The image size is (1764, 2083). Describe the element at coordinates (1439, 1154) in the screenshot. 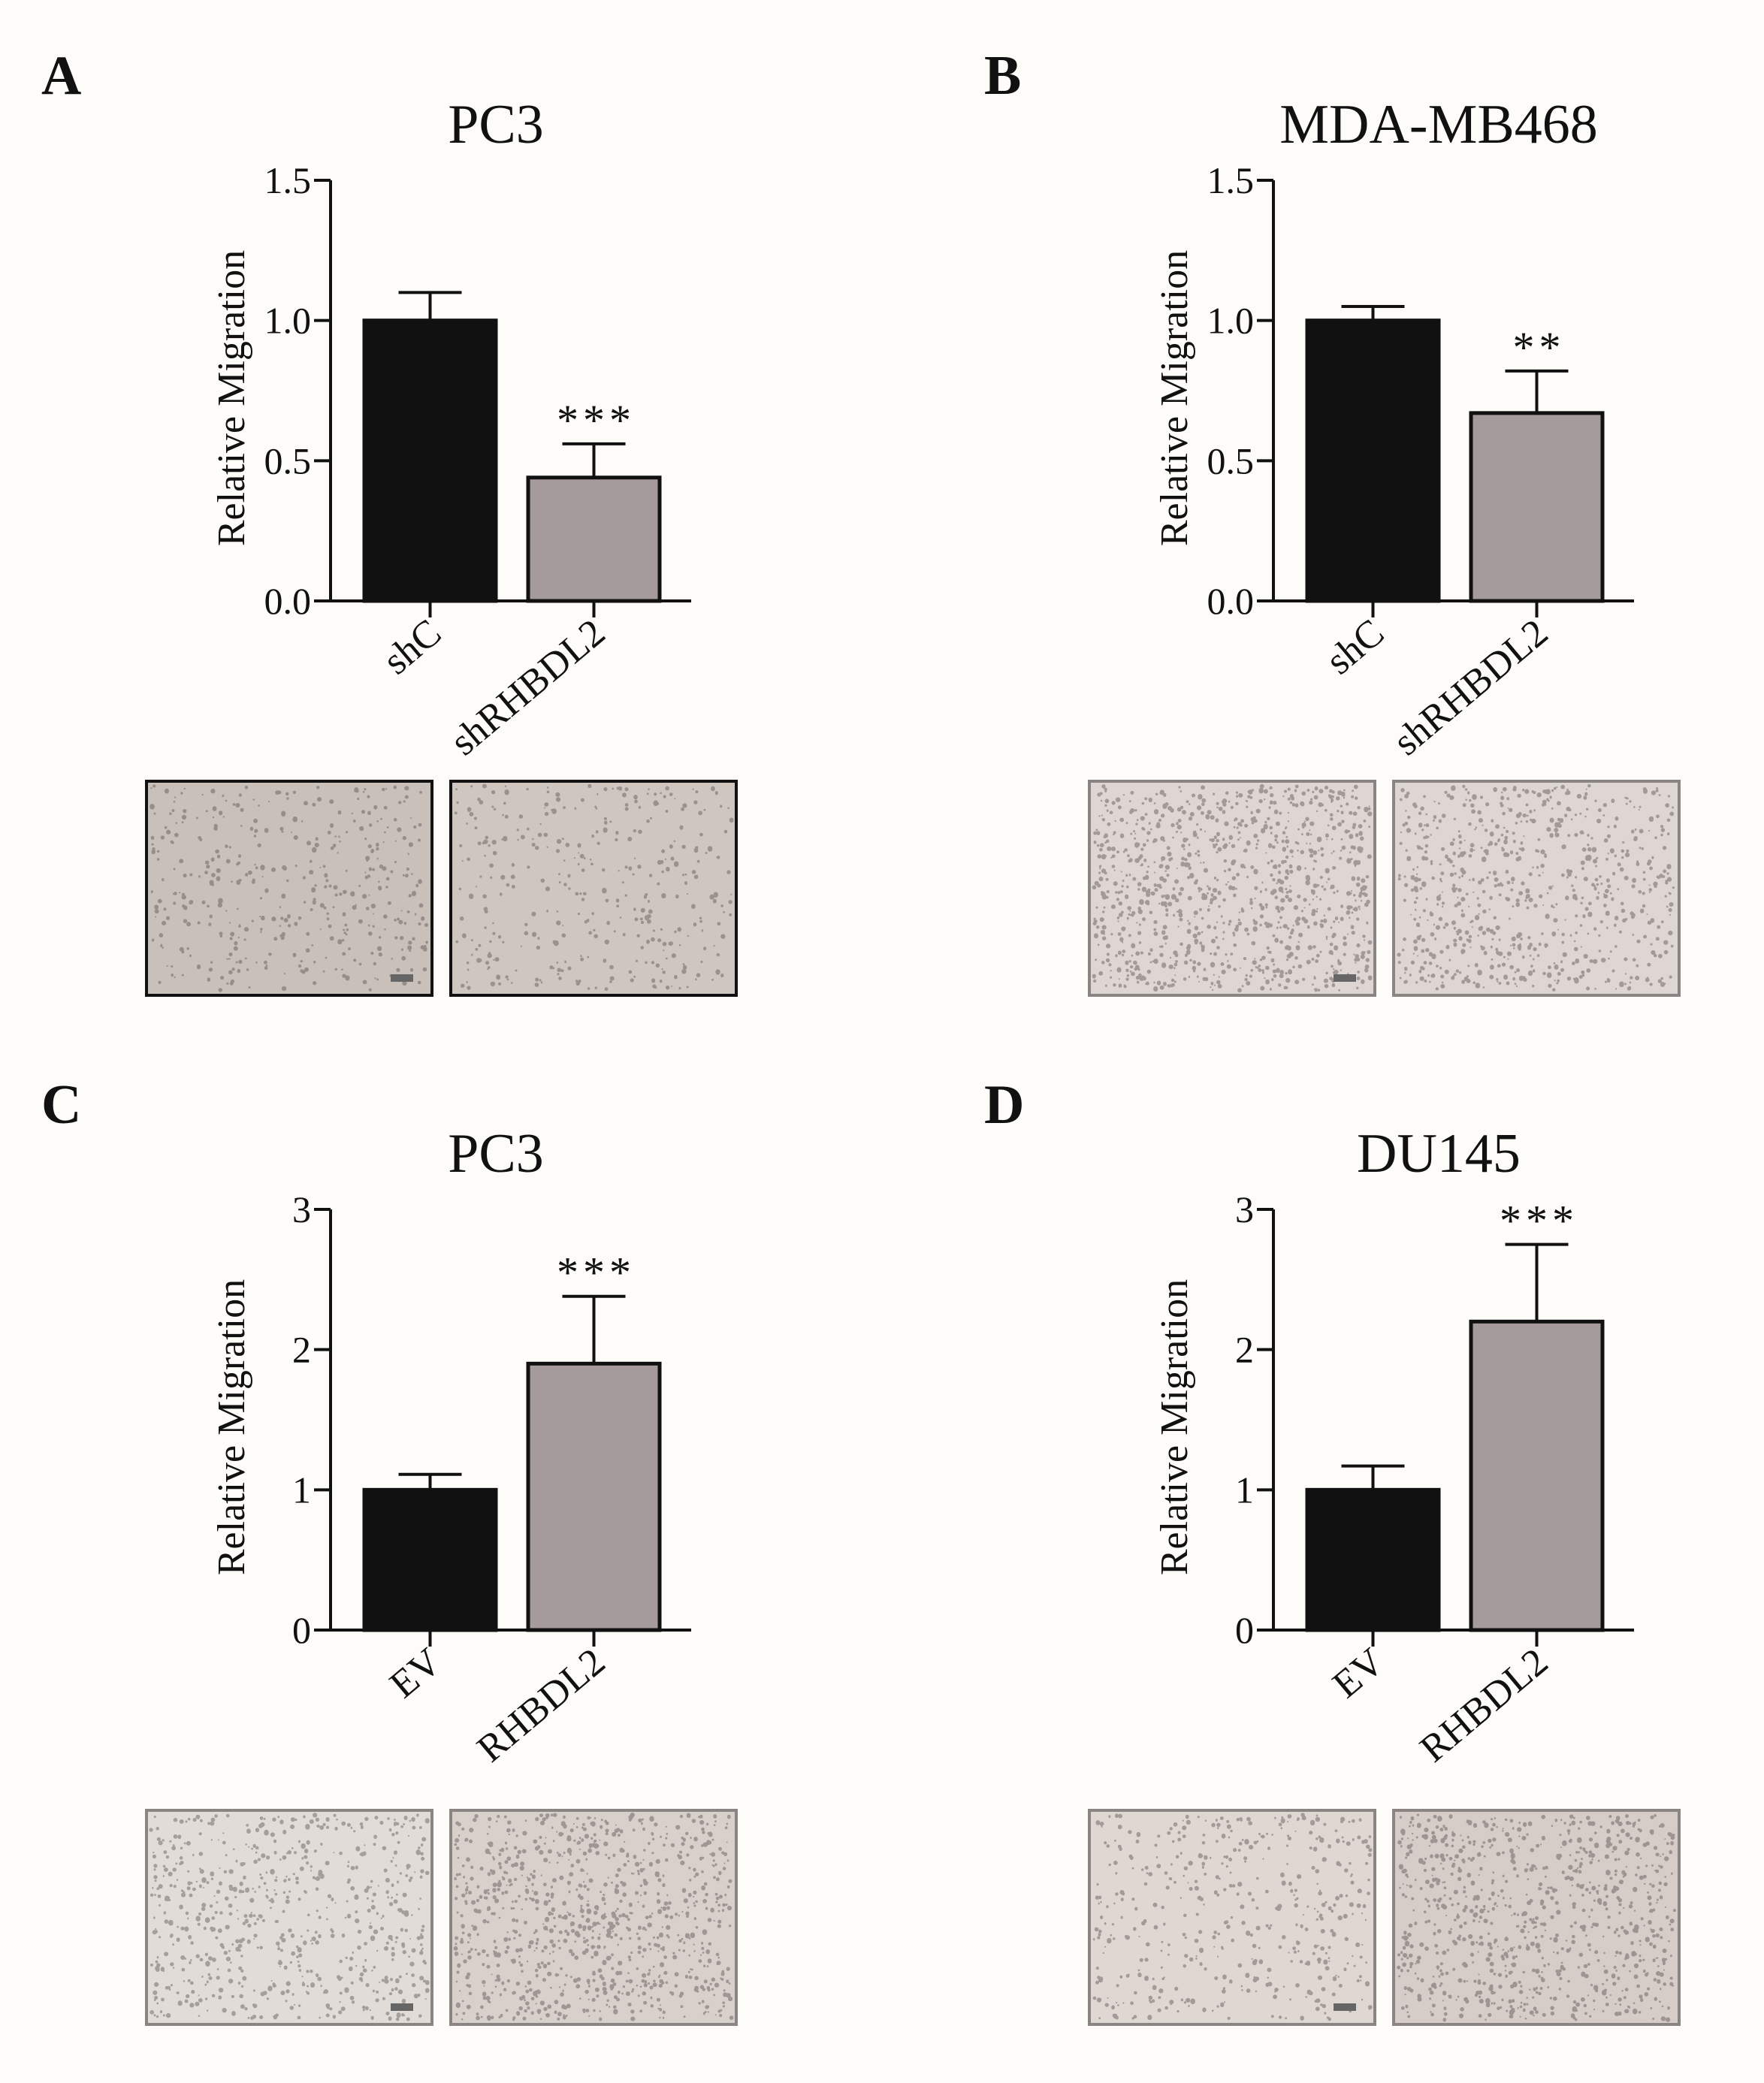

I see `chart-title: DU145` at that location.